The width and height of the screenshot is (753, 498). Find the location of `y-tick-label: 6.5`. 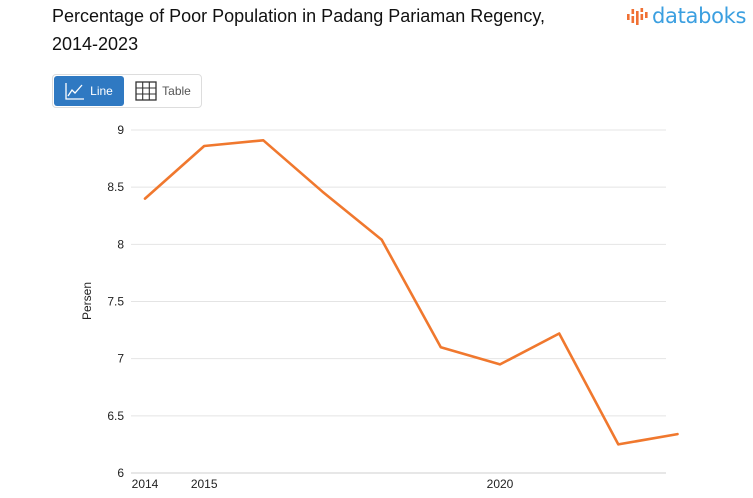

y-tick-label: 6.5 is located at coordinates (115, 416).